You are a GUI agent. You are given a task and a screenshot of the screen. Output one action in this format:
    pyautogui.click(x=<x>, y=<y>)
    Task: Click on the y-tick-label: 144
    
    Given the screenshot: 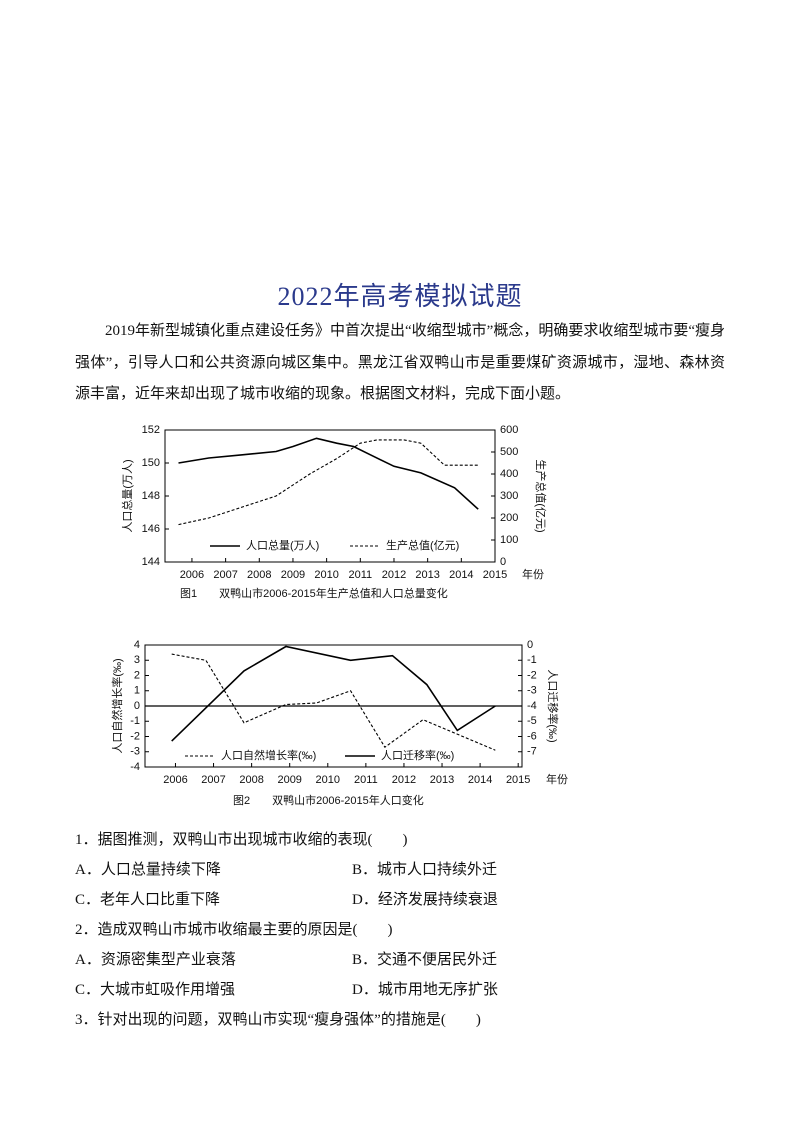 What is the action you would take?
    pyautogui.click(x=151, y=562)
    